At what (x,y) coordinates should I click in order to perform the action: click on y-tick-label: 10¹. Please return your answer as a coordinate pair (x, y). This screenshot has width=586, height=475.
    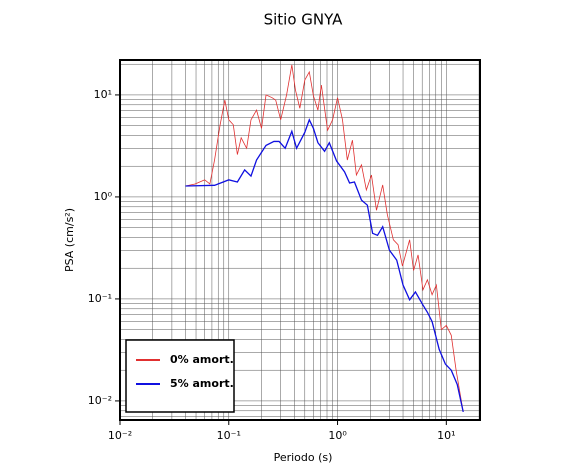
    Looking at the image, I should click on (103, 94).